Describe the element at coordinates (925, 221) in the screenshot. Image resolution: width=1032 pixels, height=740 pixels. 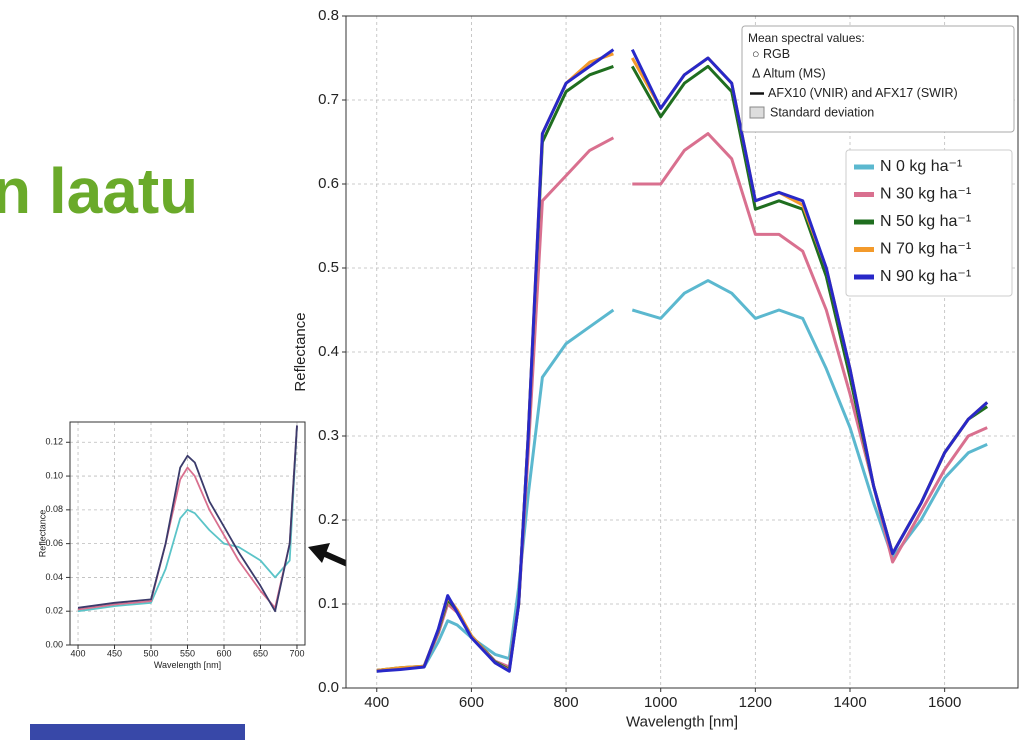
I see `legend-label: N 50 kg ha⁻¹` at that location.